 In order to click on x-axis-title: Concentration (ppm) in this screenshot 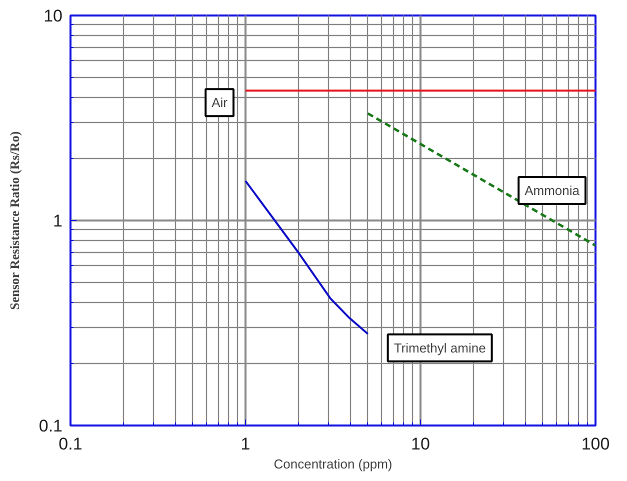, I will do `click(333, 464)`.